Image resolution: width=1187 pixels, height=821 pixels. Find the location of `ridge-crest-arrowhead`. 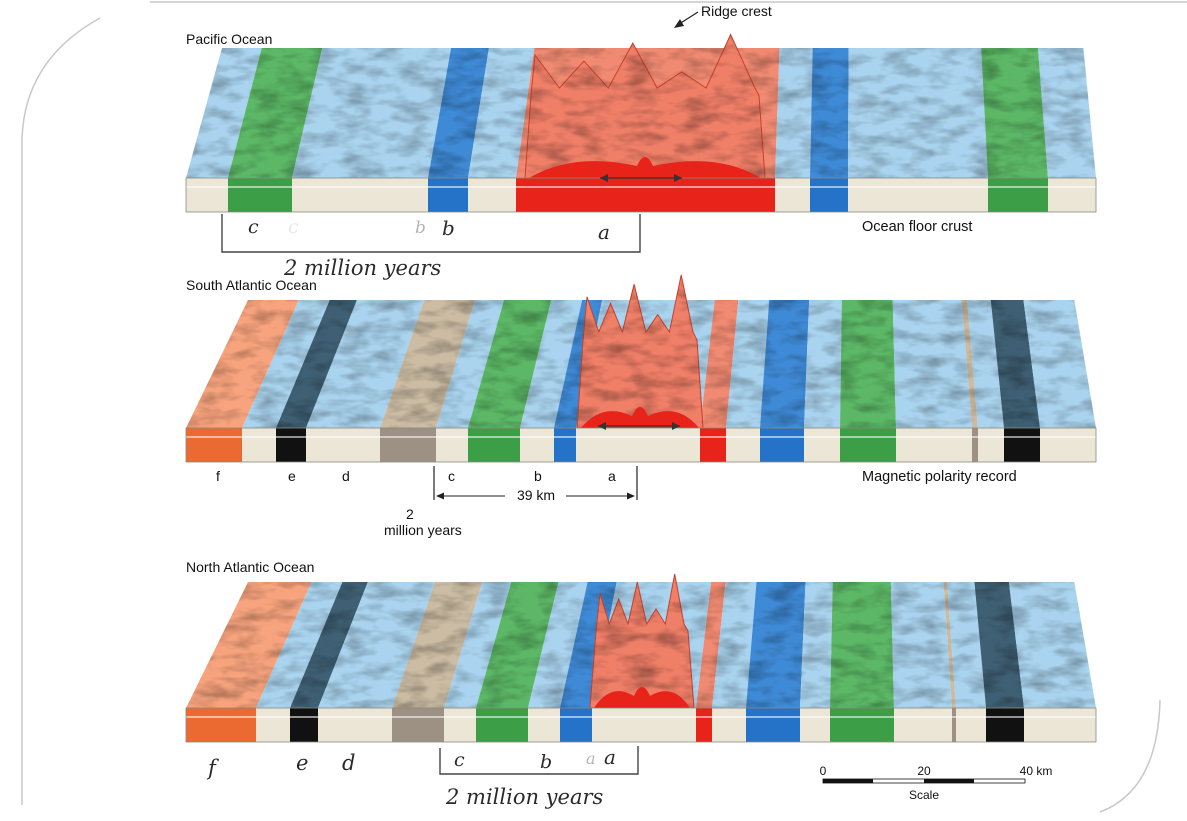

ridge-crest-arrowhead is located at coordinates (679, 23).